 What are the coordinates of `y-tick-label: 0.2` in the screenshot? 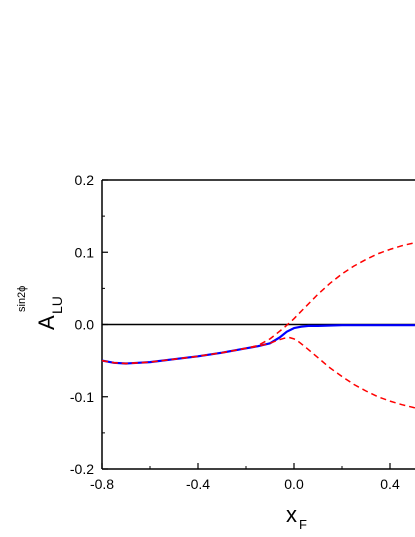 It's located at (85, 180).